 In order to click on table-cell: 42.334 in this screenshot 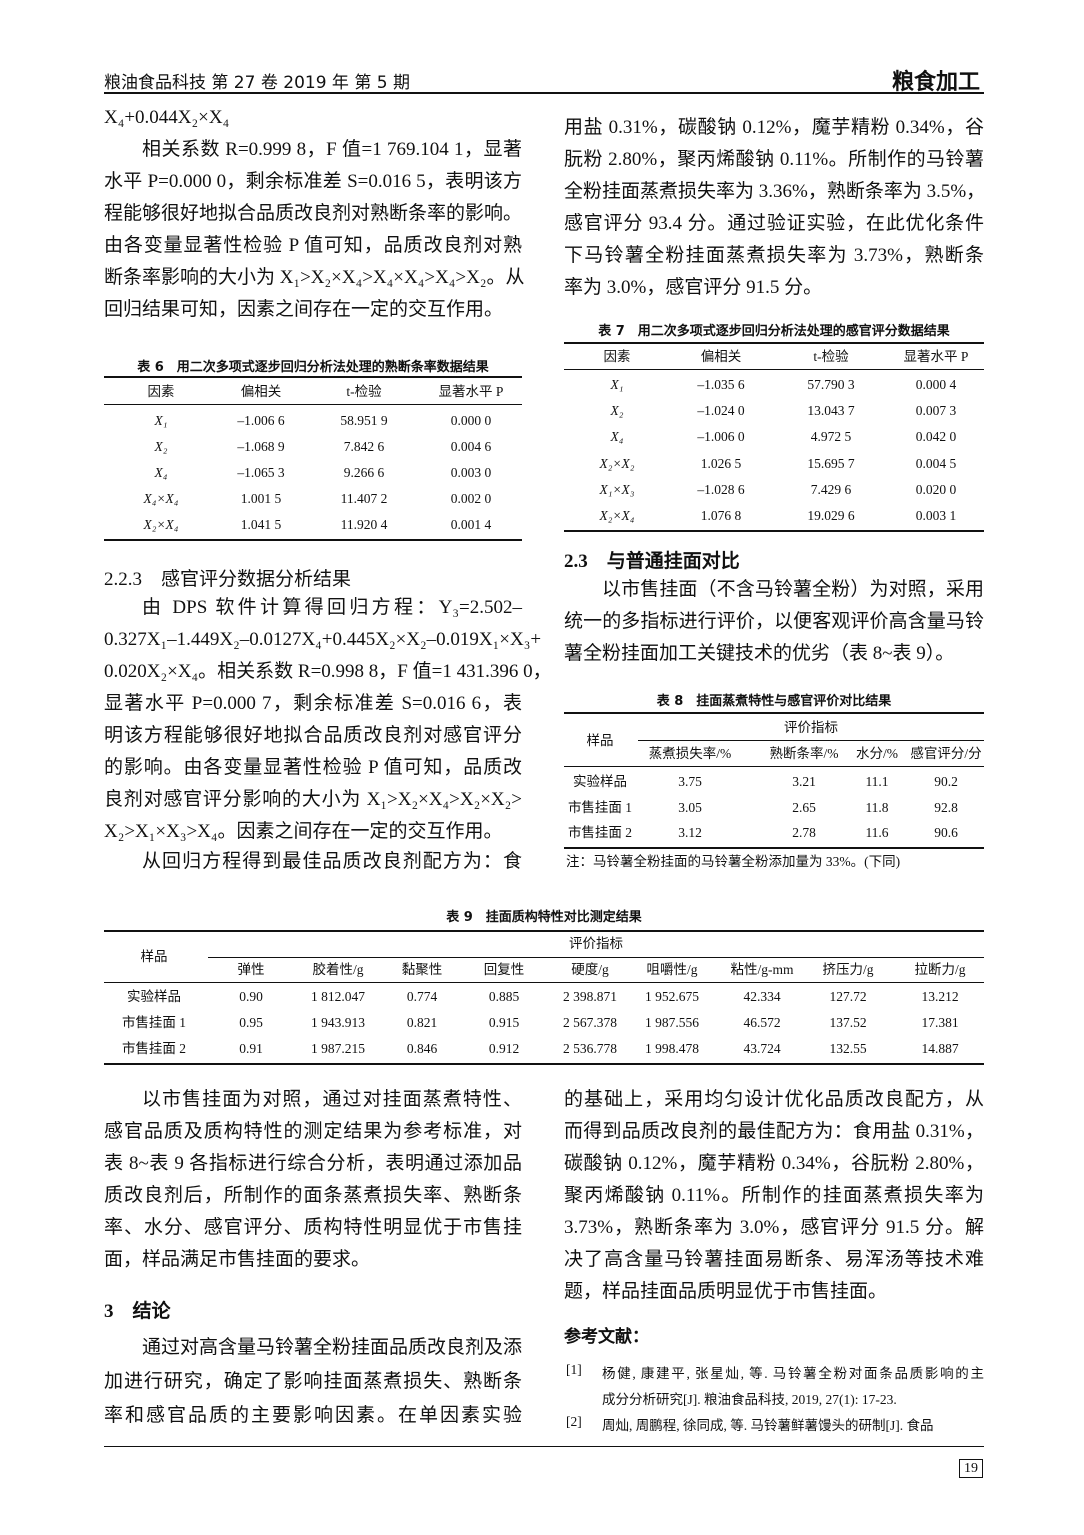, I will do `click(762, 996)`.